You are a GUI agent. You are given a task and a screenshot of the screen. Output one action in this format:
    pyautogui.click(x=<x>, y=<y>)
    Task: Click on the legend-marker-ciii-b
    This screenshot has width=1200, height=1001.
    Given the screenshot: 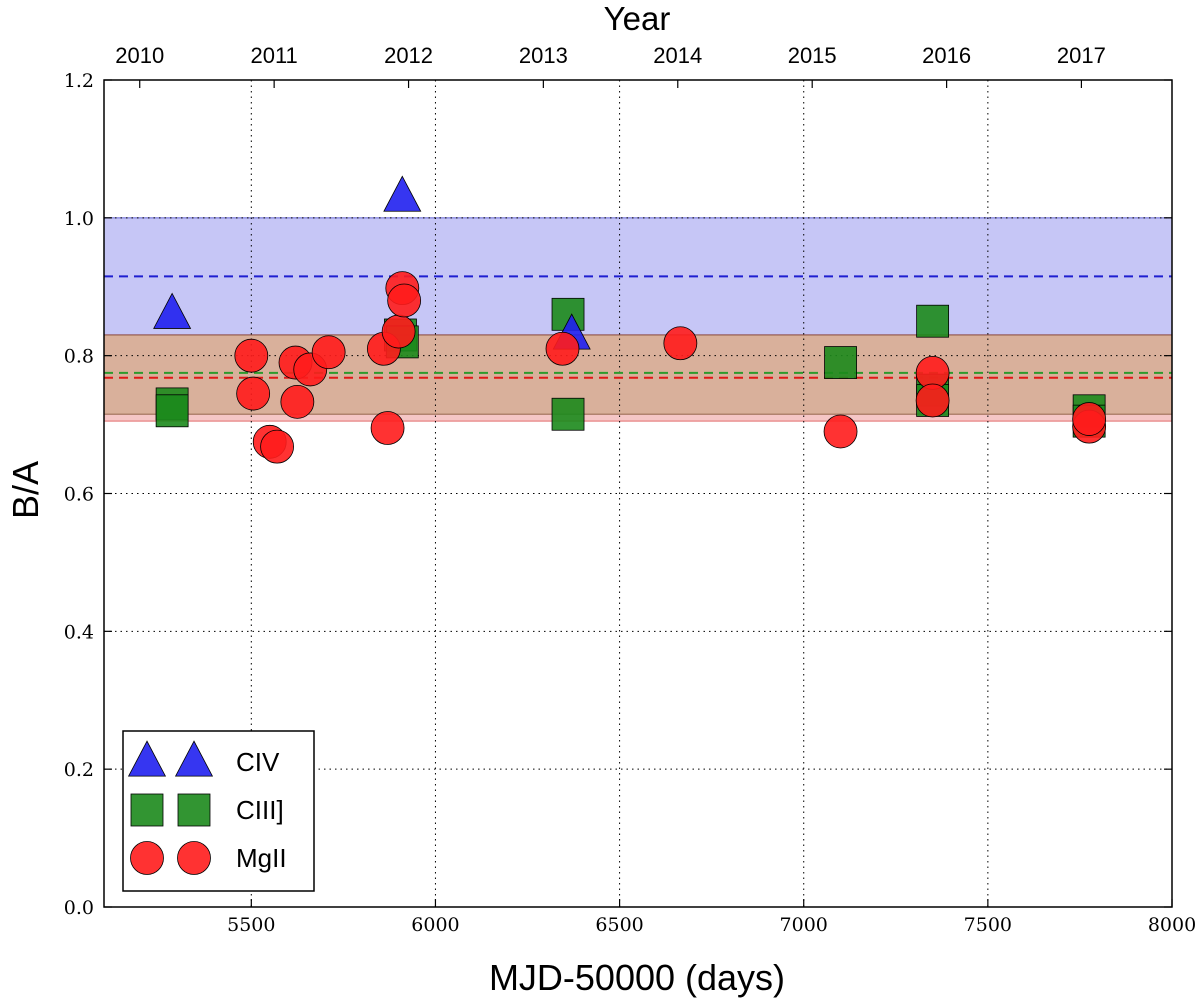 What is the action you would take?
    pyautogui.click(x=194, y=810)
    